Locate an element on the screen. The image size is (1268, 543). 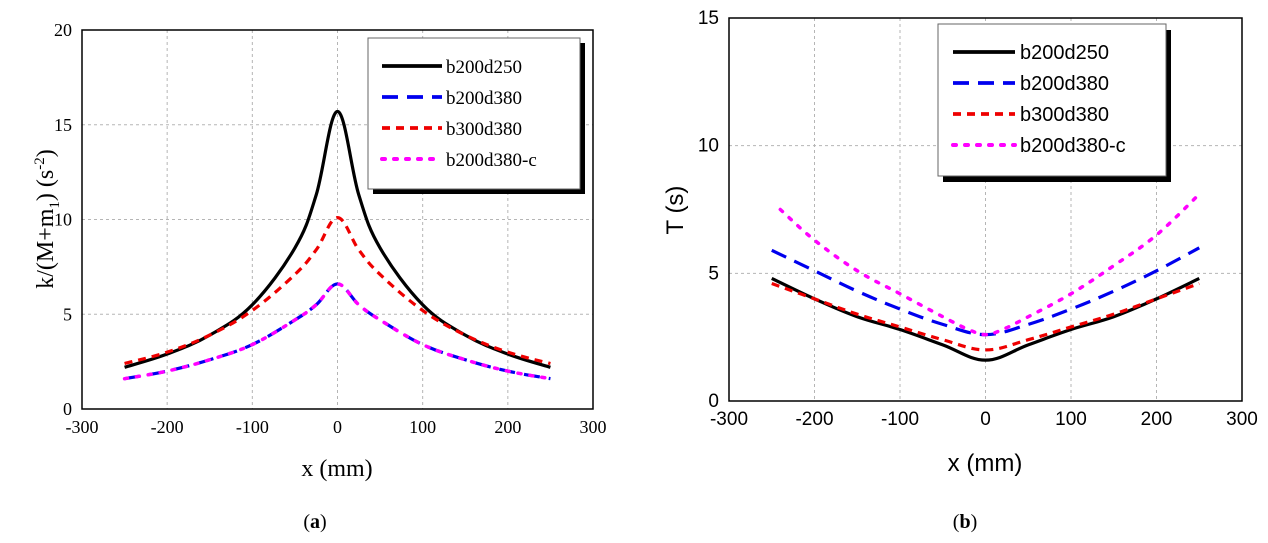
ylabel-b: T (s) is located at coordinates (675, 210).